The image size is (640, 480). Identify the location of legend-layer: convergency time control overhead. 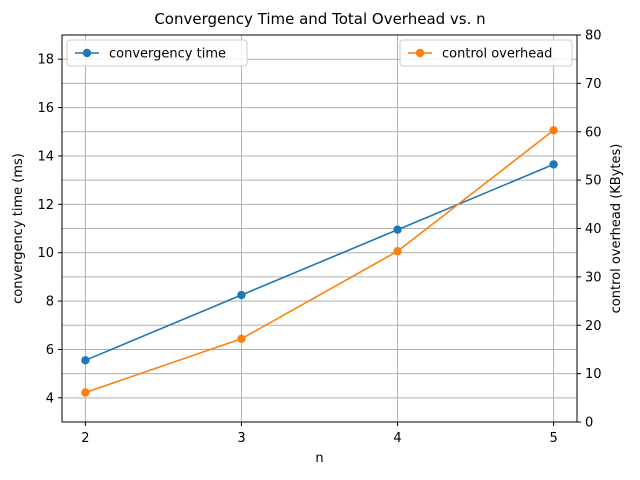
(319, 53).